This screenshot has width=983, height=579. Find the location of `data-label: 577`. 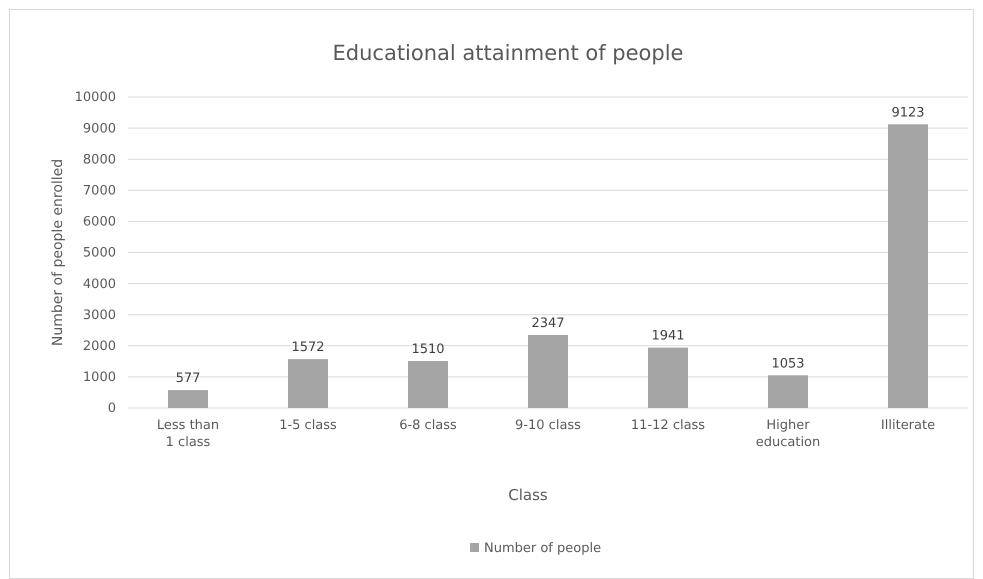

data-label: 577 is located at coordinates (188, 378).